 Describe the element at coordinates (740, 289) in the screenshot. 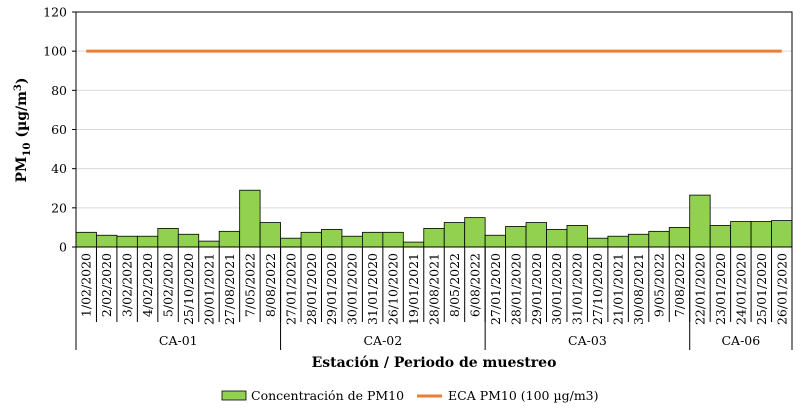

I see `x-tick-label: 24/01/2020` at that location.